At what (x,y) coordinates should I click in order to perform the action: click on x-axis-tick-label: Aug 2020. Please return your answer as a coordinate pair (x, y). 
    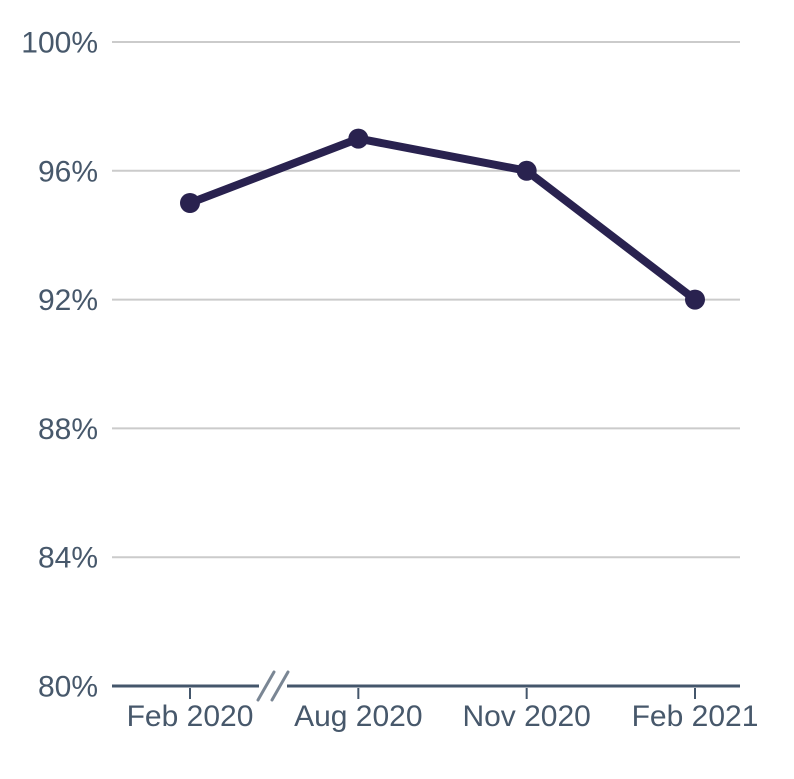
    Looking at the image, I should click on (358, 716).